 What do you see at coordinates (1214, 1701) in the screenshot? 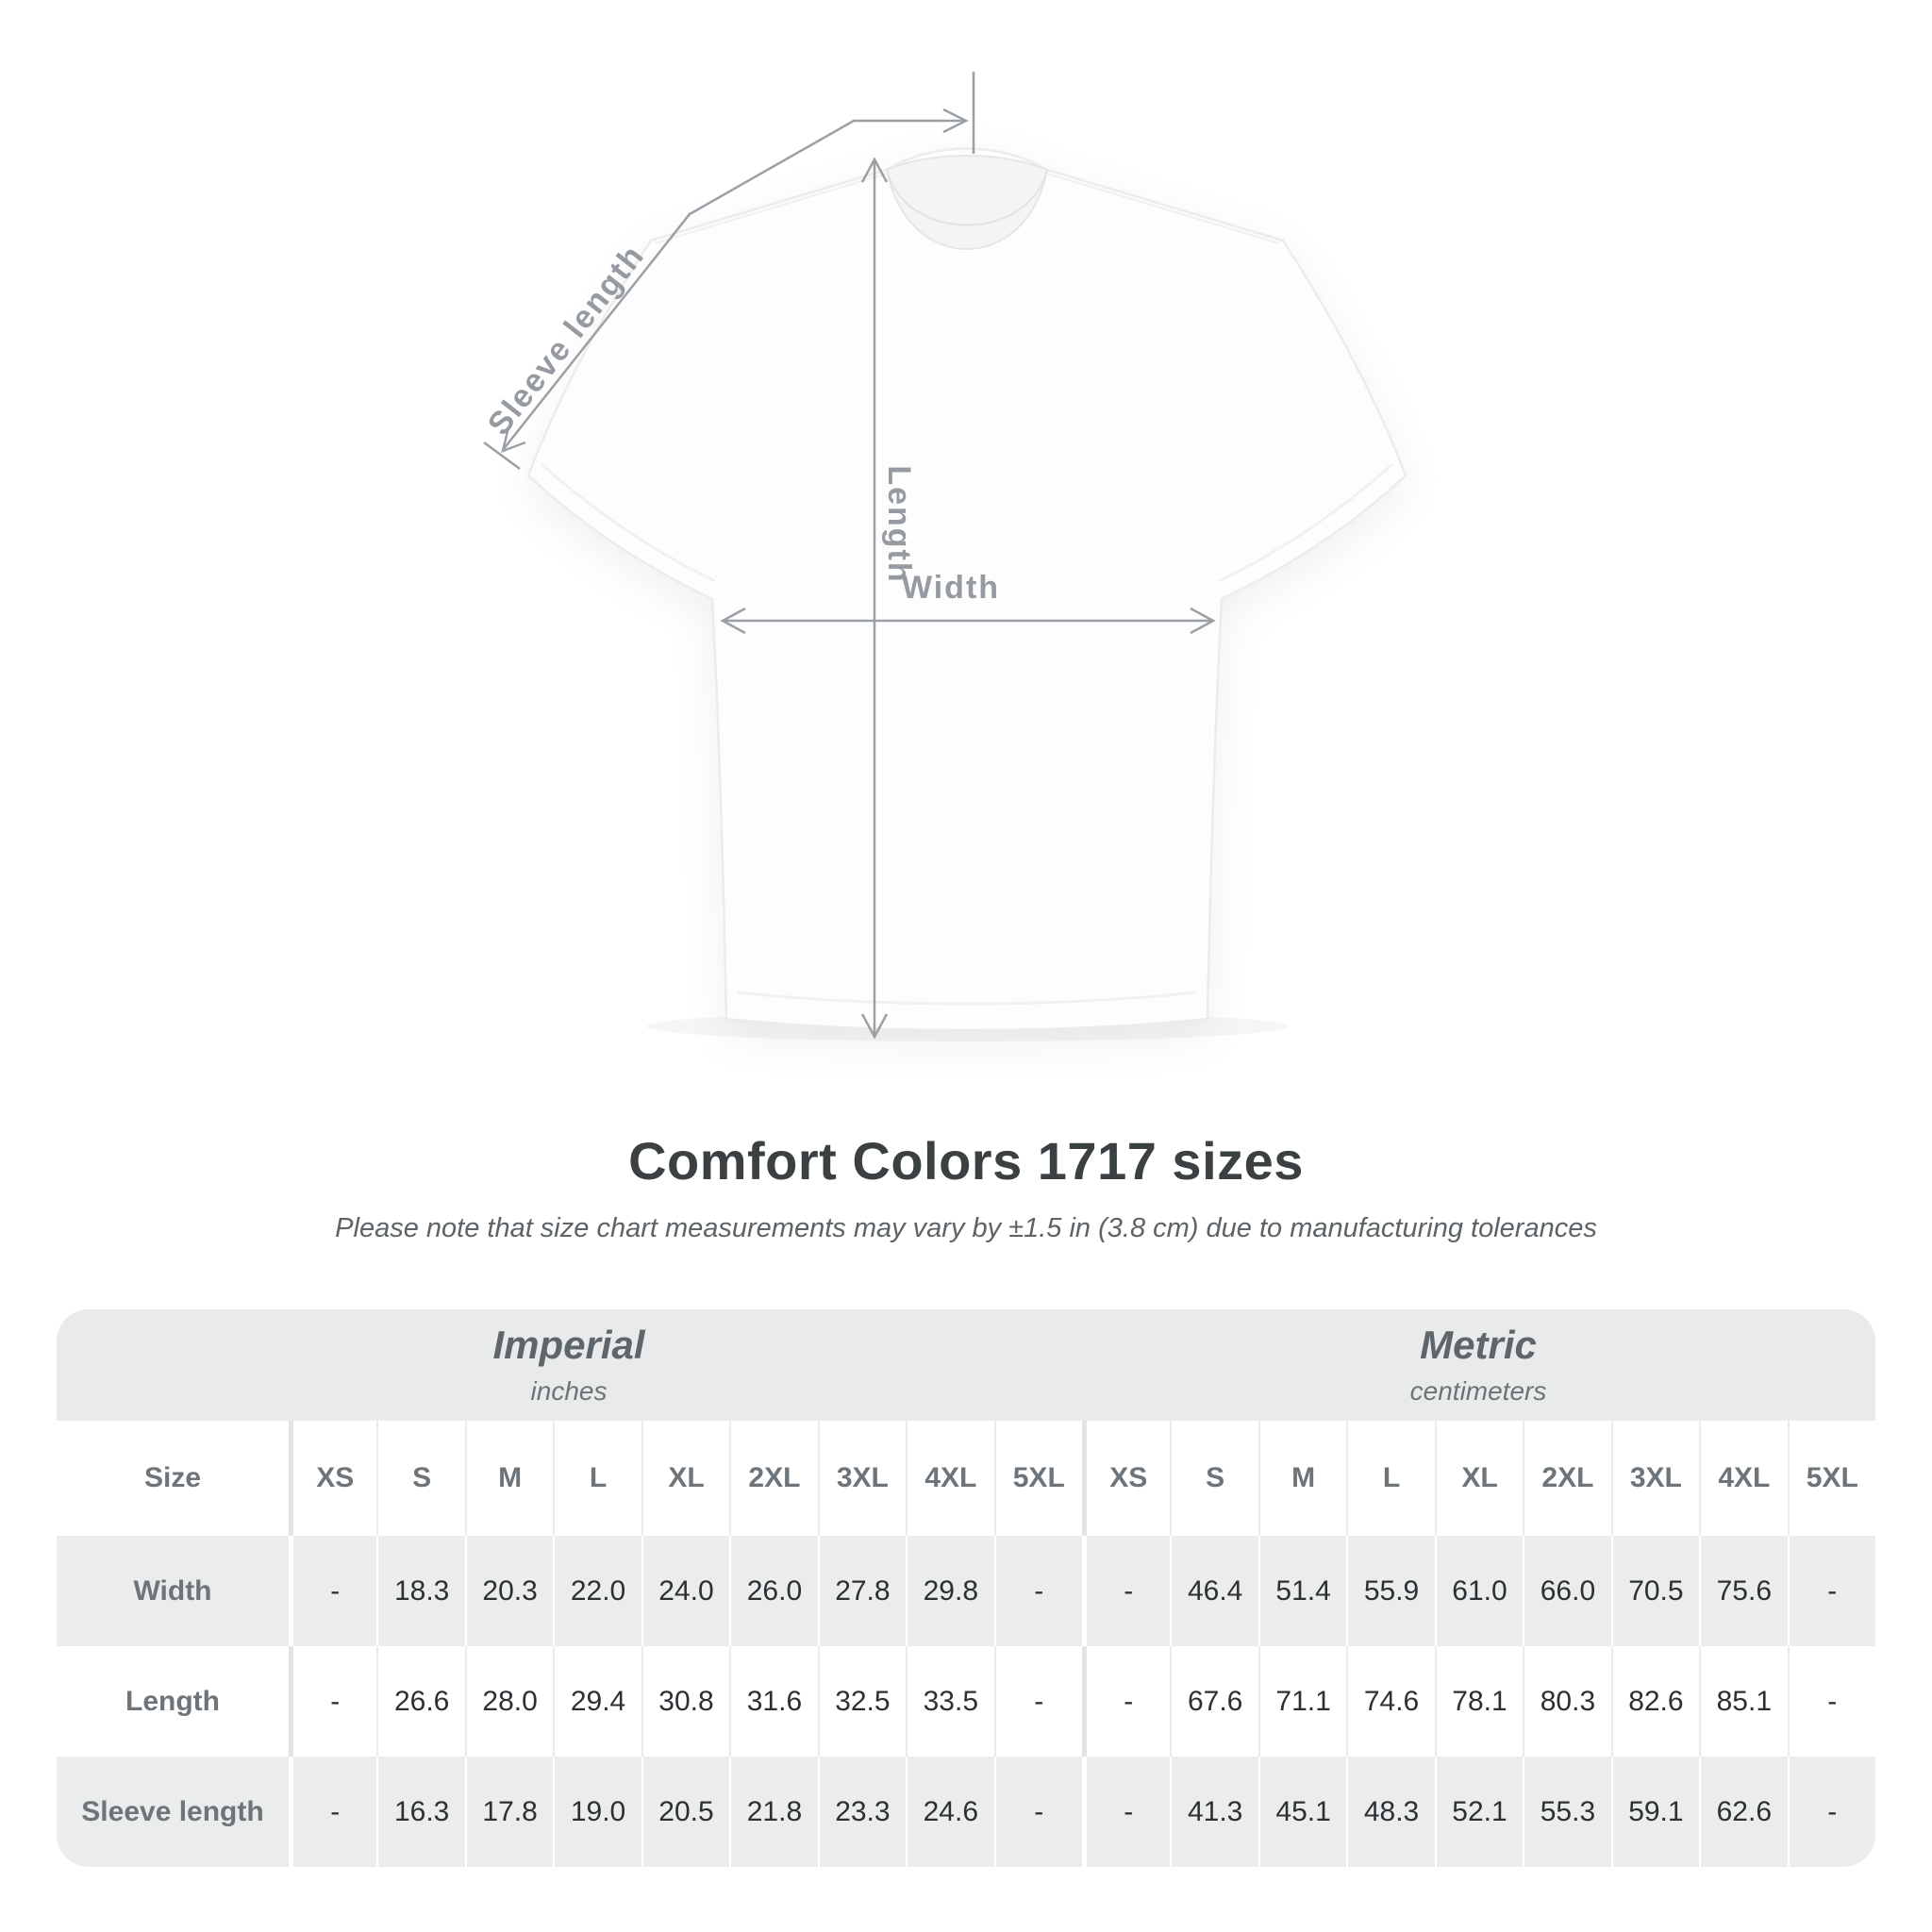
I see `table-cell: 67.6` at bounding box center [1214, 1701].